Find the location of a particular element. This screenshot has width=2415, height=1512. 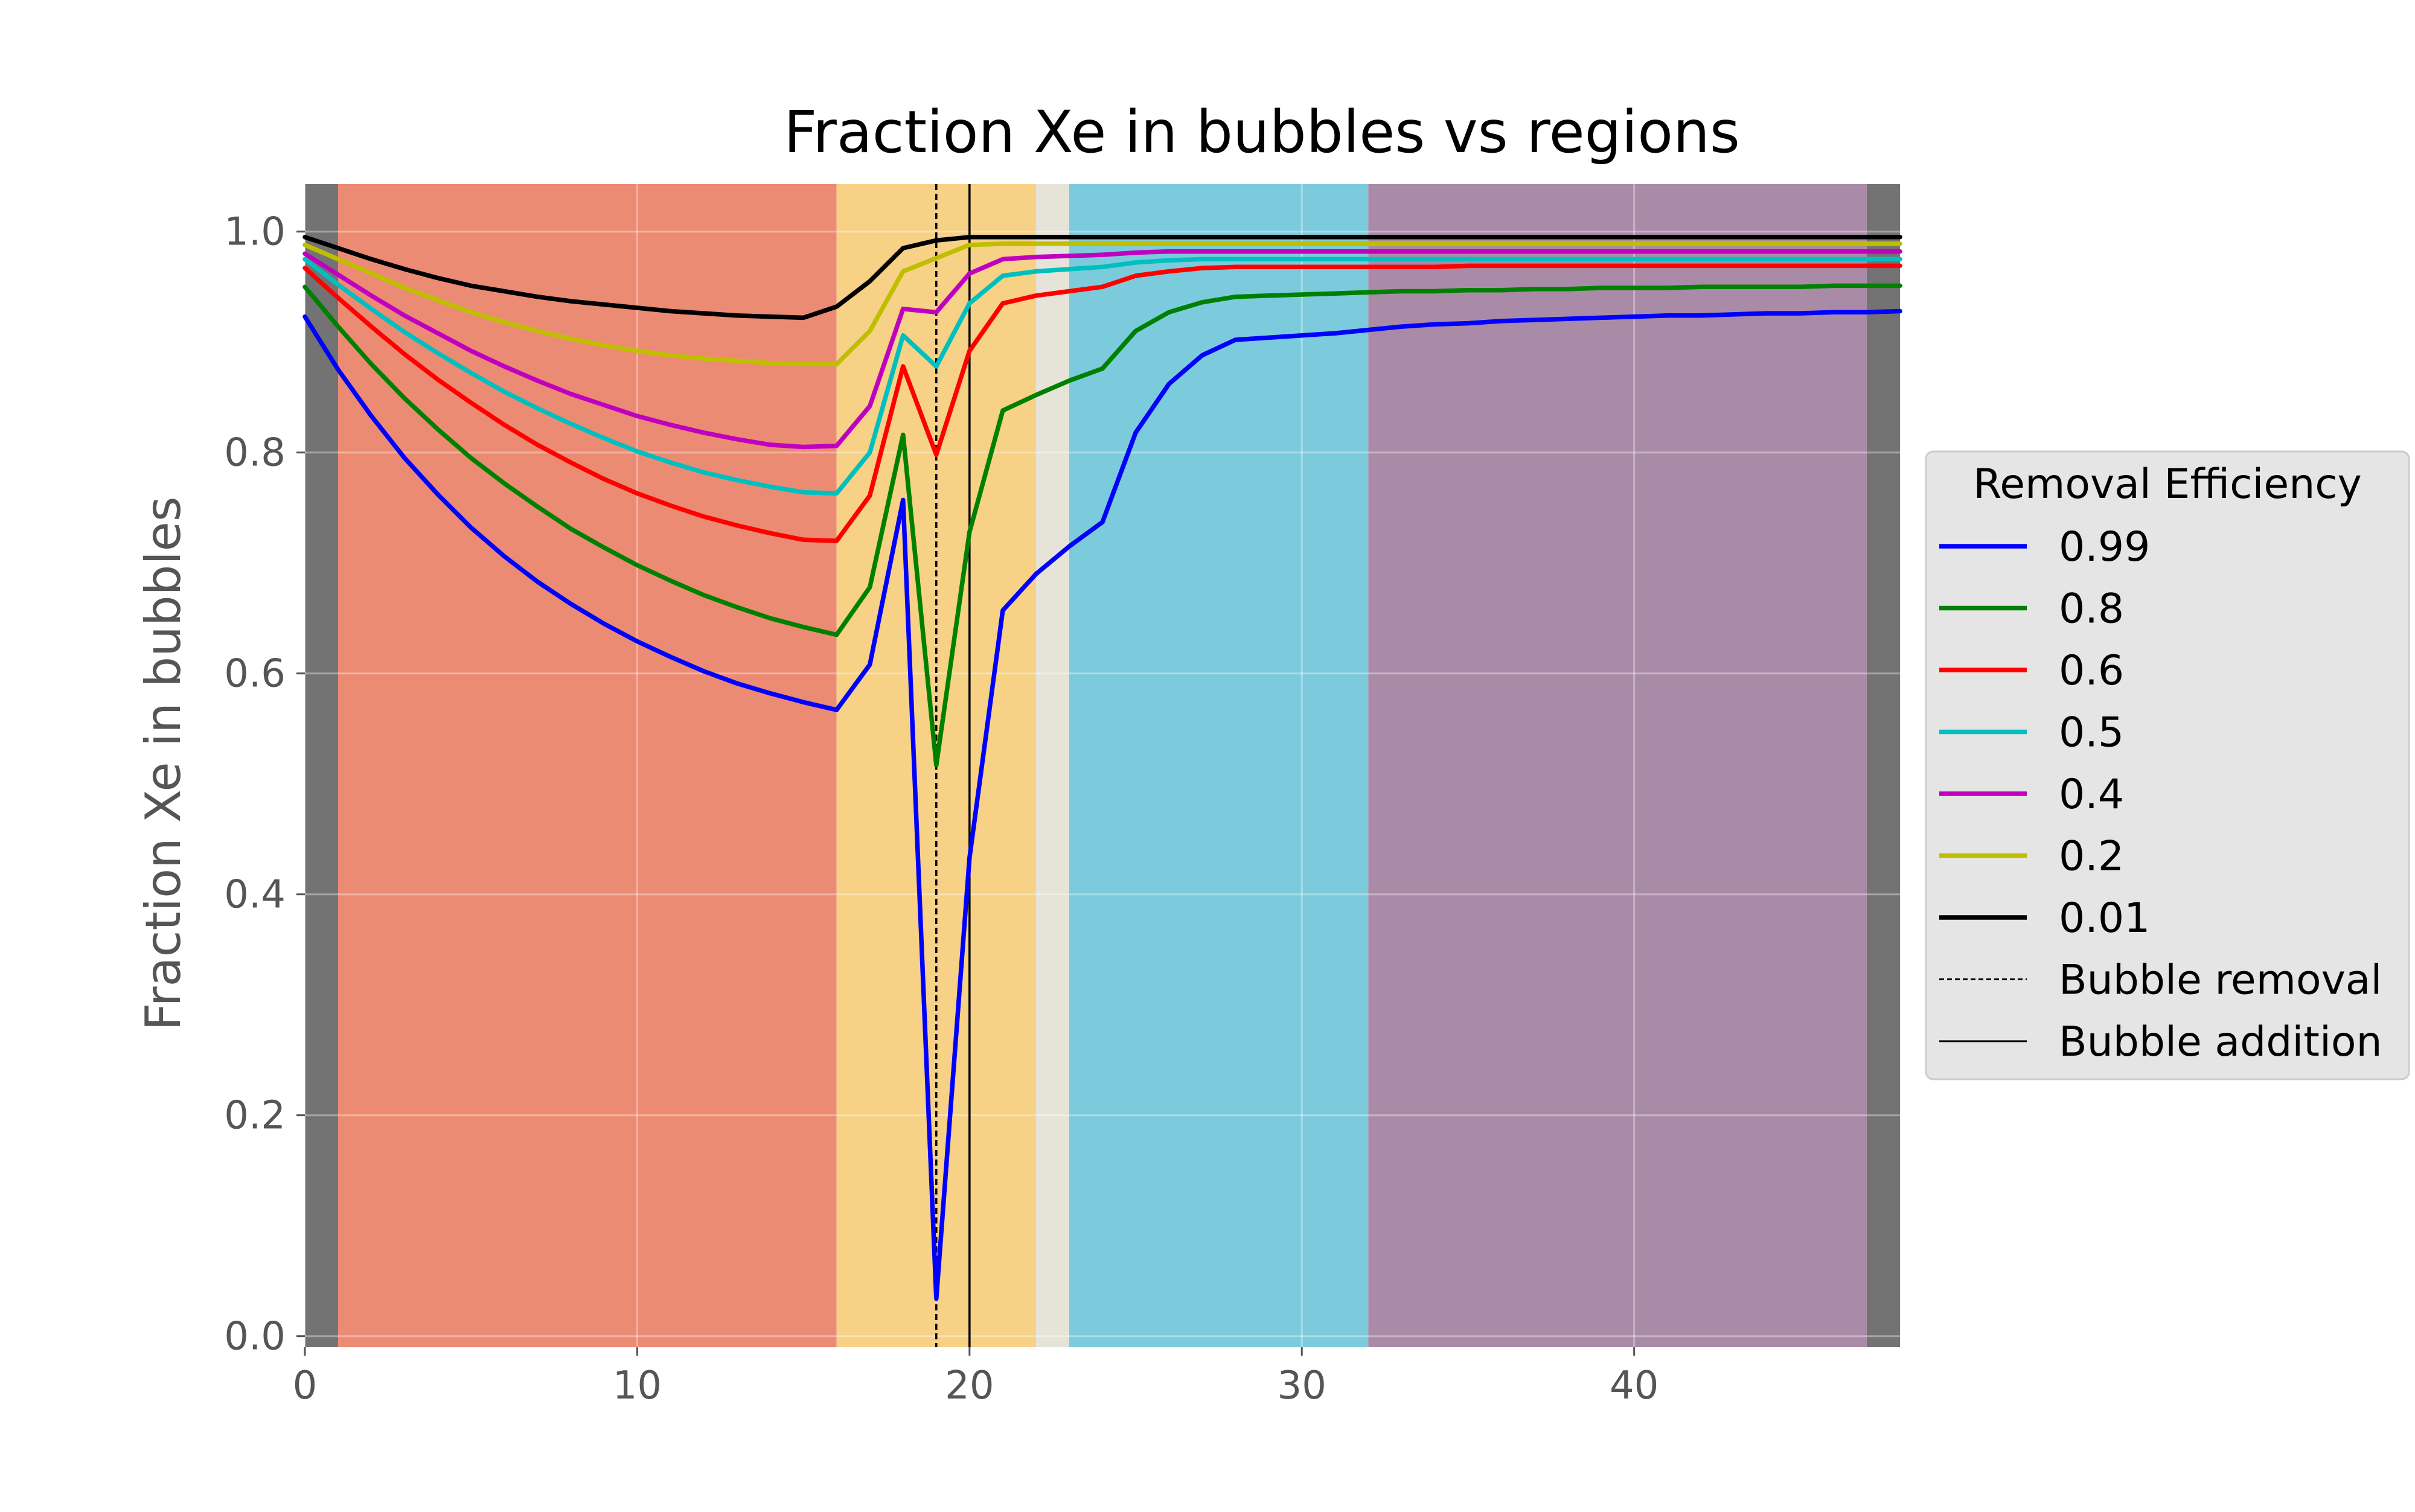

y-tick-label-4: 0.8 is located at coordinates (255, 453).